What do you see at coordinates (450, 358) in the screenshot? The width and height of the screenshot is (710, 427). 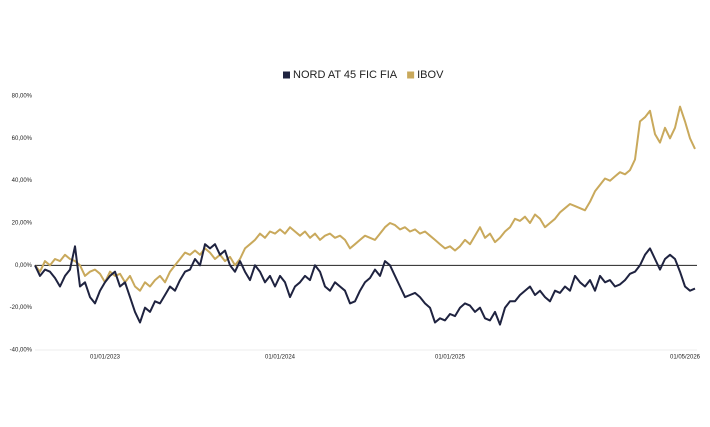 I see `x-tick-label: 01/01/2025` at bounding box center [450, 358].